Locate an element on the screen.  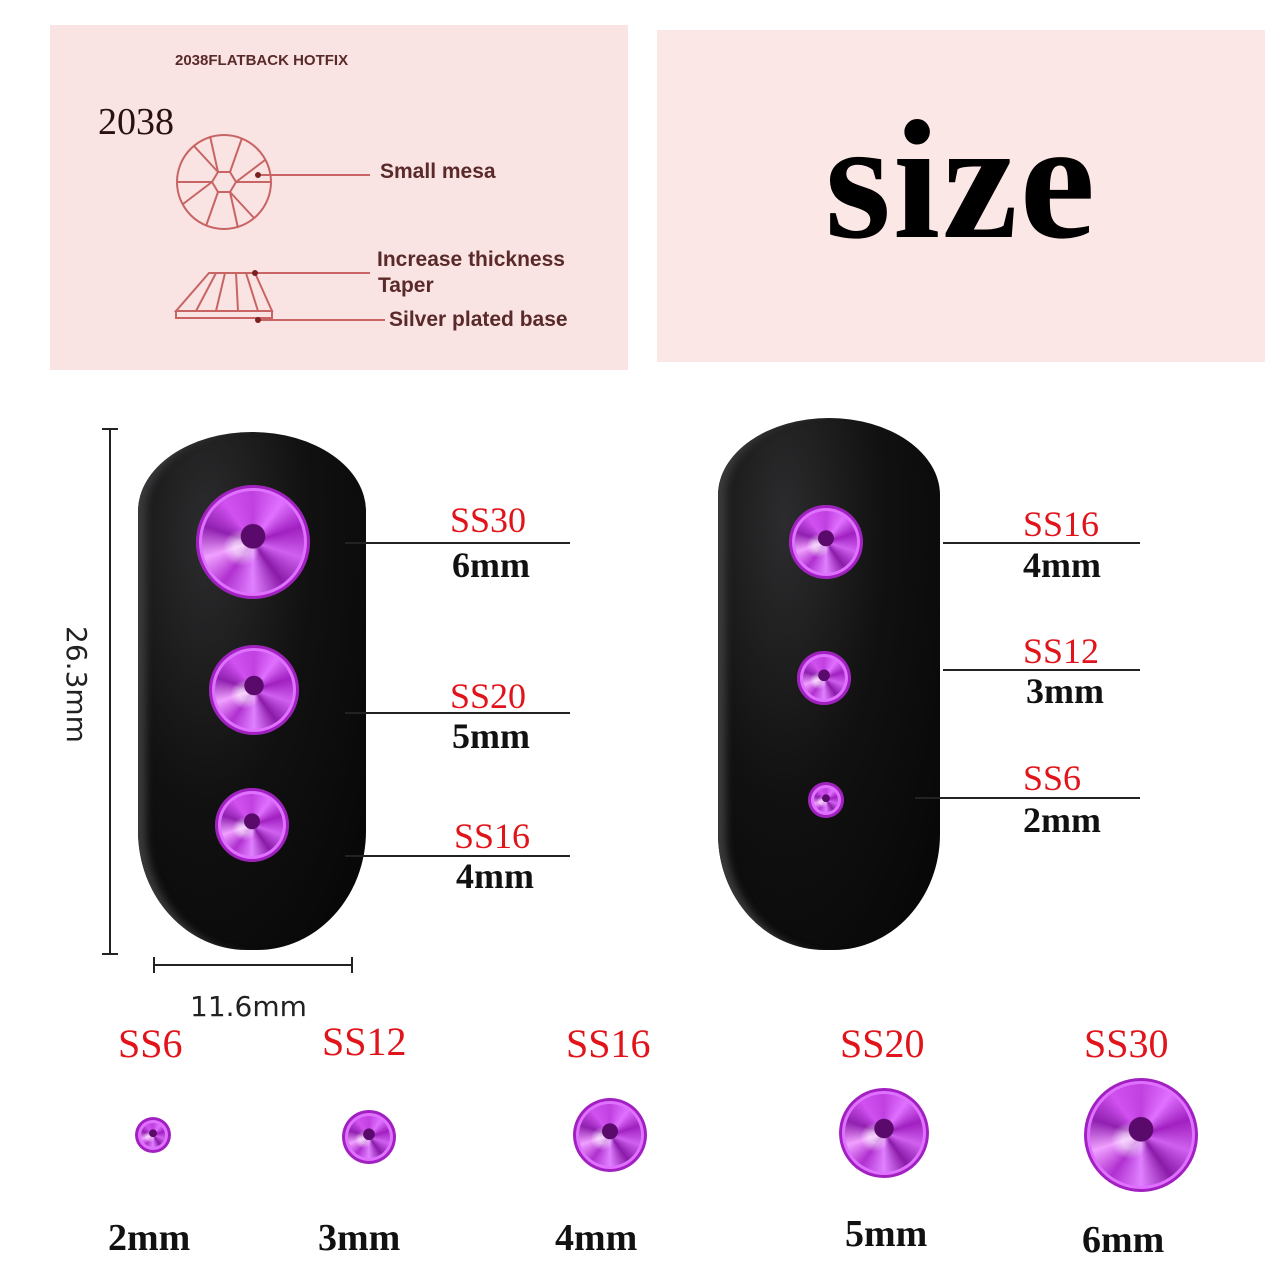
silver-base is located at coordinates (224, 314).